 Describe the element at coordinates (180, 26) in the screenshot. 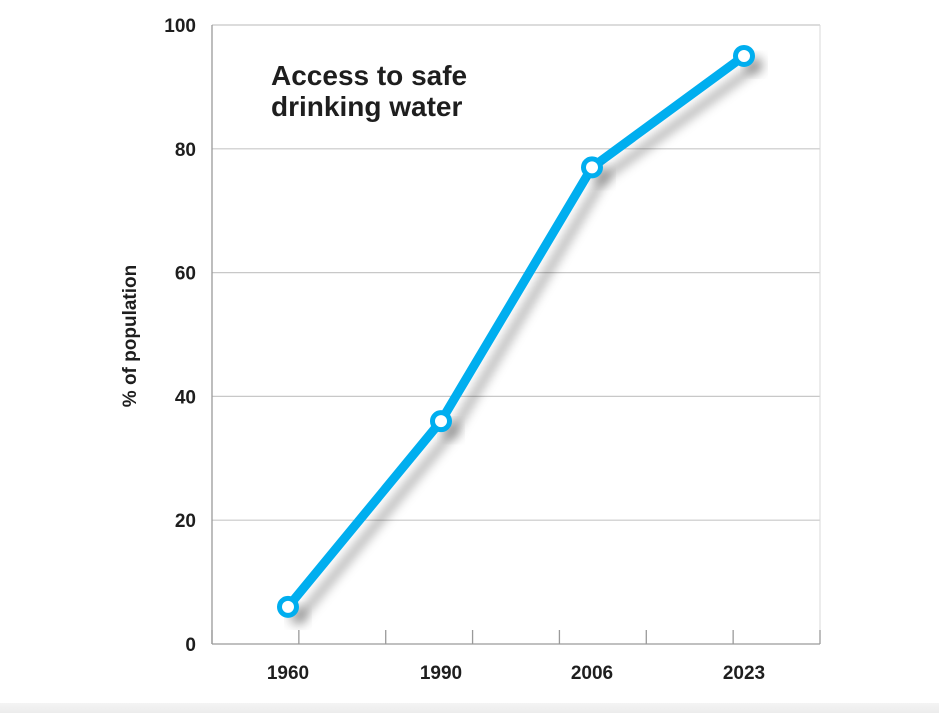

I see `y-tick-label: 100` at that location.